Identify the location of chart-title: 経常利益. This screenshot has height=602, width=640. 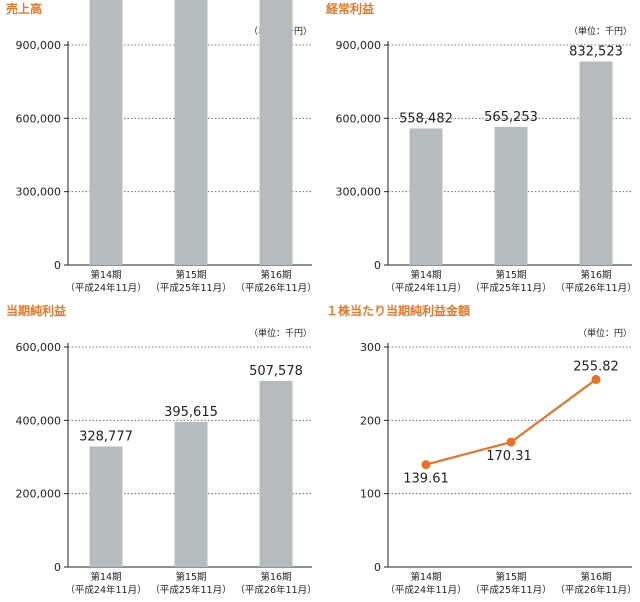
(350, 9).